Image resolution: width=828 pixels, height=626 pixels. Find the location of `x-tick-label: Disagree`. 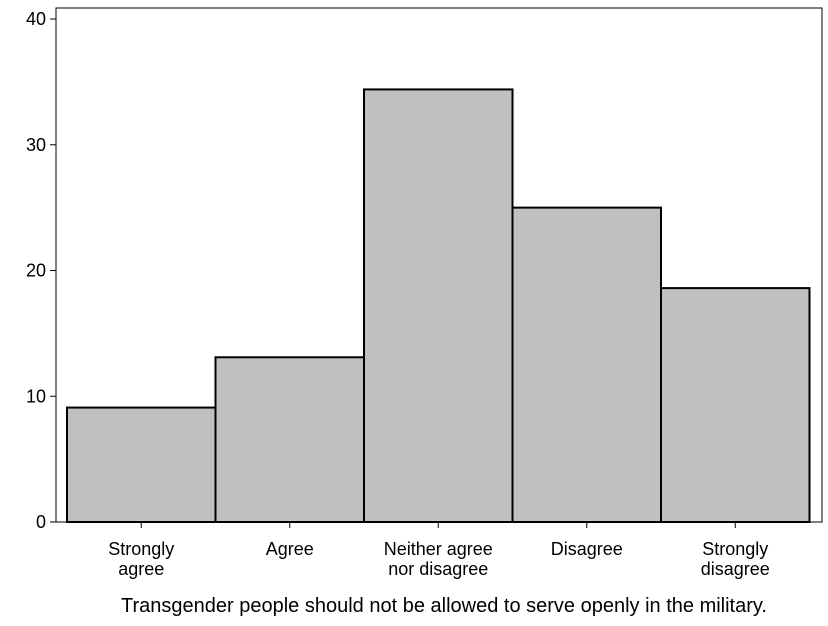

x-tick-label: Disagree is located at coordinates (587, 549).